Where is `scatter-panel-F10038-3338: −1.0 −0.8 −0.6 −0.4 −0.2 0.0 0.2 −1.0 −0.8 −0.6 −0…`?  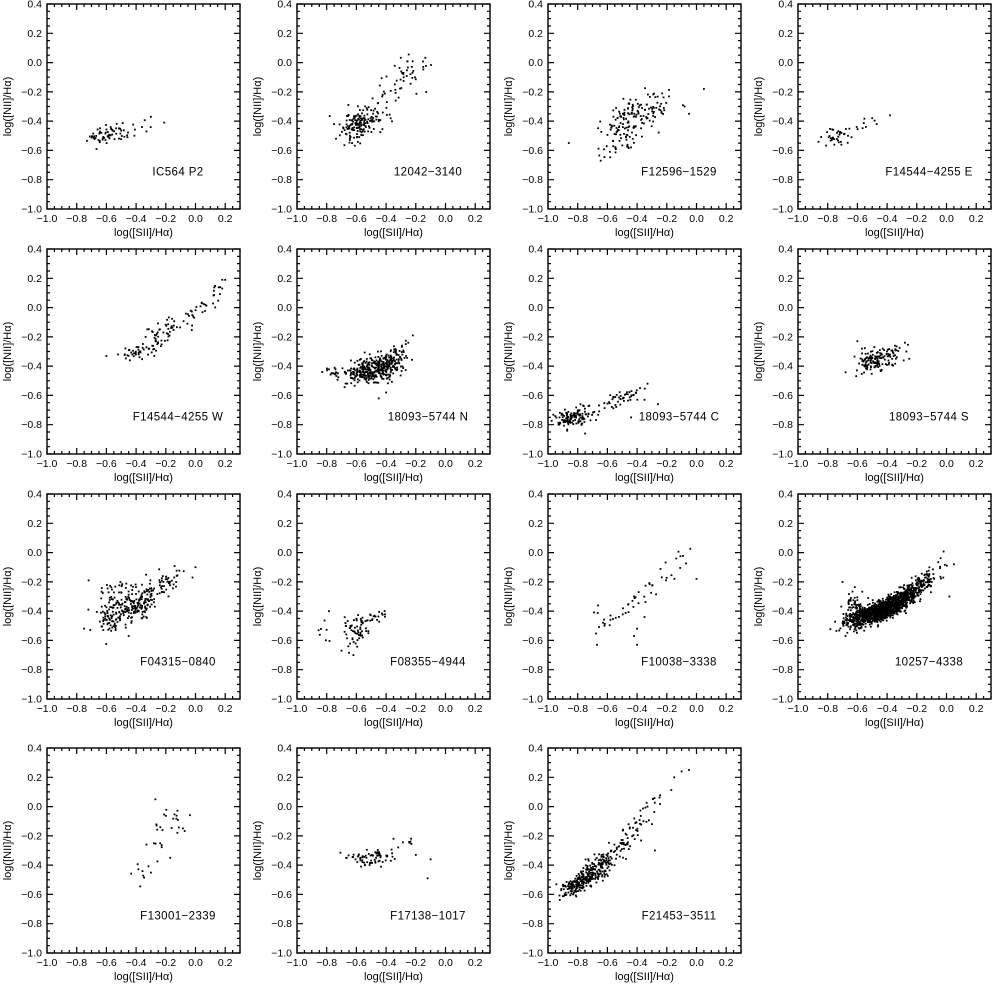 scatter-panel-F10038-3338: −1.0 −0.8 −0.6 −0.4 −0.2 0.0 0.2 −1.0 −0.8 −0.6 −0… is located at coordinates (626, 612).